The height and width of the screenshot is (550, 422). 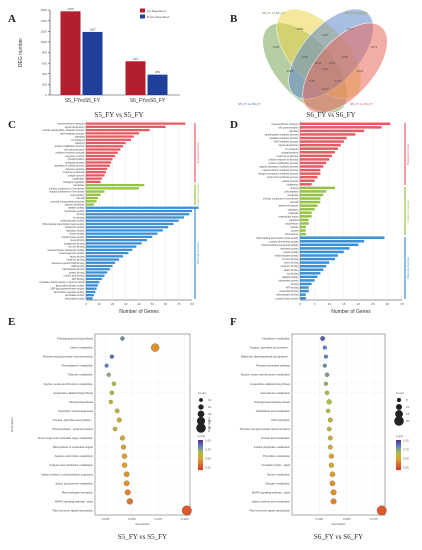 What do you see at coordinates (280, 420) in the screenshot?
I see `pathway-label: DNA replication` at bounding box center [280, 420].